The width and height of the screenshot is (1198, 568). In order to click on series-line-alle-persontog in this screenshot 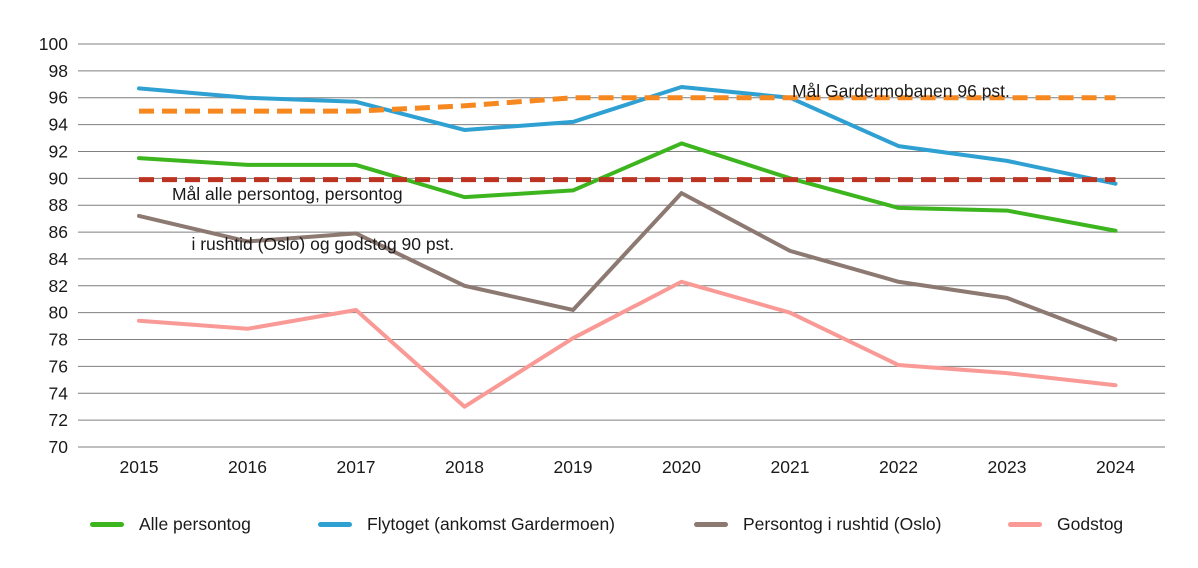, I will do `click(627, 187)`.